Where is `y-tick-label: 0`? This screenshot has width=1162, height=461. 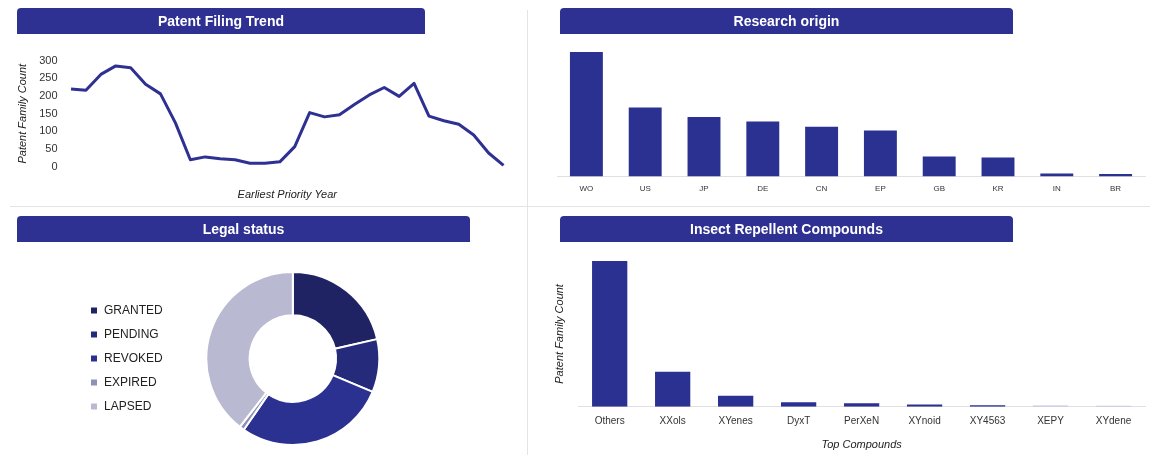
y-tick-label: 0 is located at coordinates (54, 165).